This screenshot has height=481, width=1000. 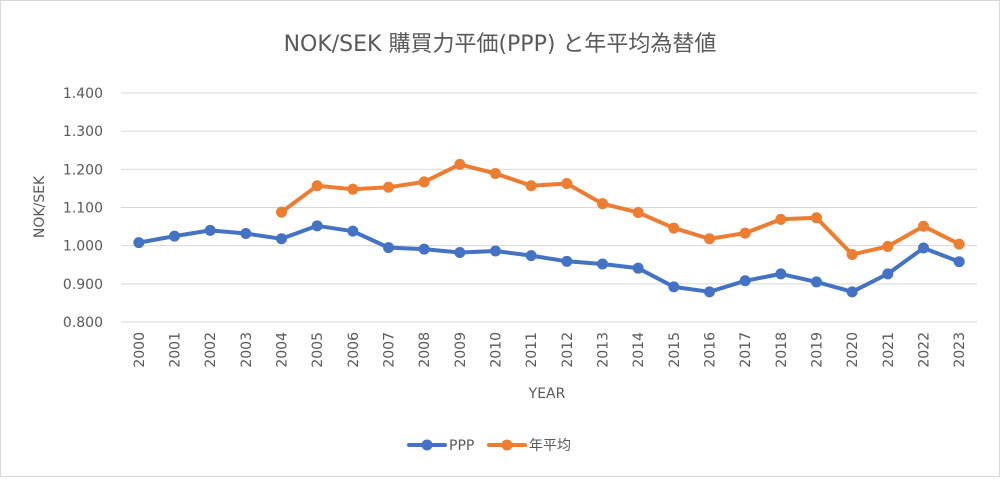 What do you see at coordinates (639, 350) in the screenshot?
I see `x-tick-label: 2014` at bounding box center [639, 350].